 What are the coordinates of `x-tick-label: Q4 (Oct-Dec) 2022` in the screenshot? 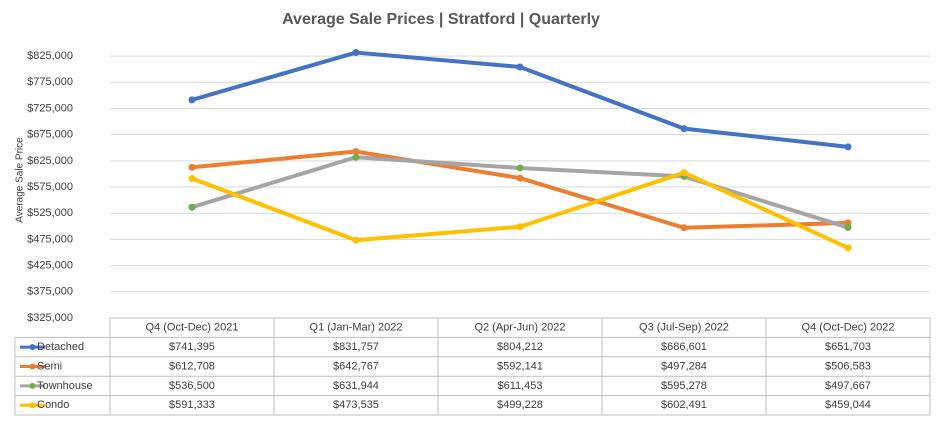 It's located at (848, 328).